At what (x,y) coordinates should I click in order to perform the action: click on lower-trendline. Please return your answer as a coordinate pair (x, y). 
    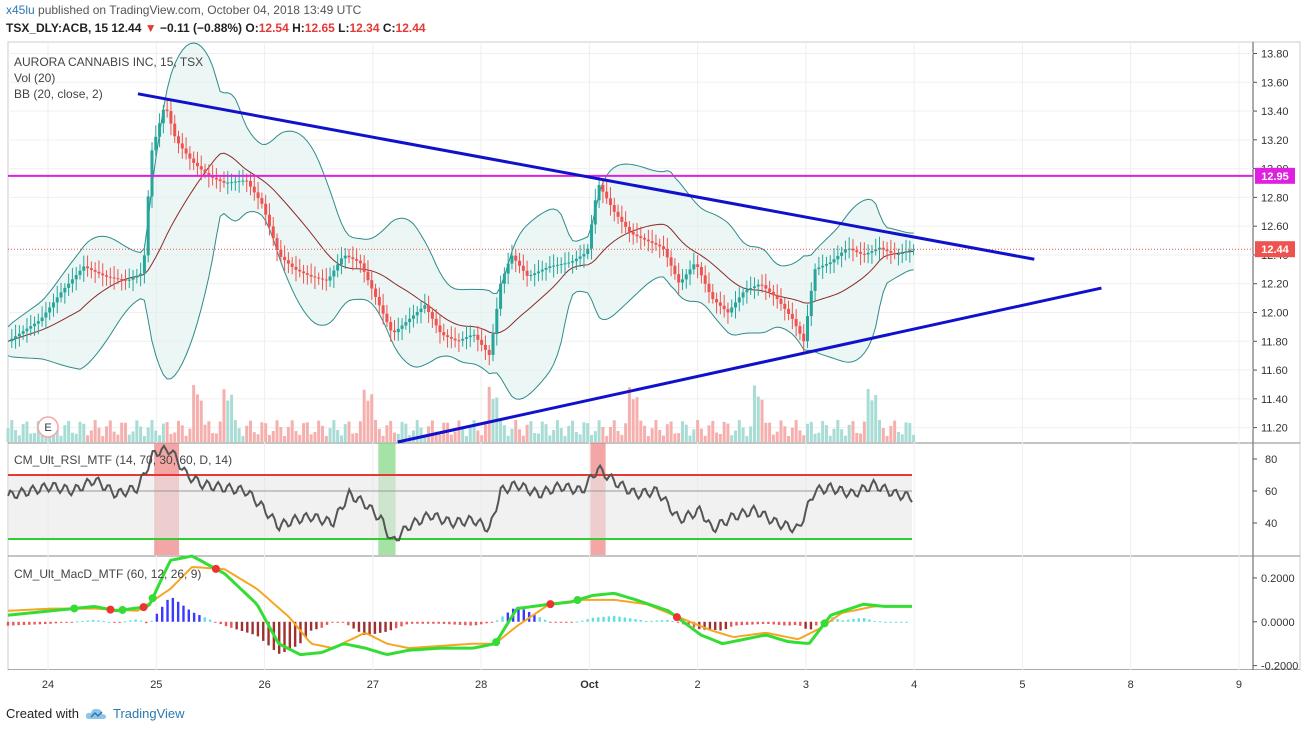
    Looking at the image, I should click on (749, 365).